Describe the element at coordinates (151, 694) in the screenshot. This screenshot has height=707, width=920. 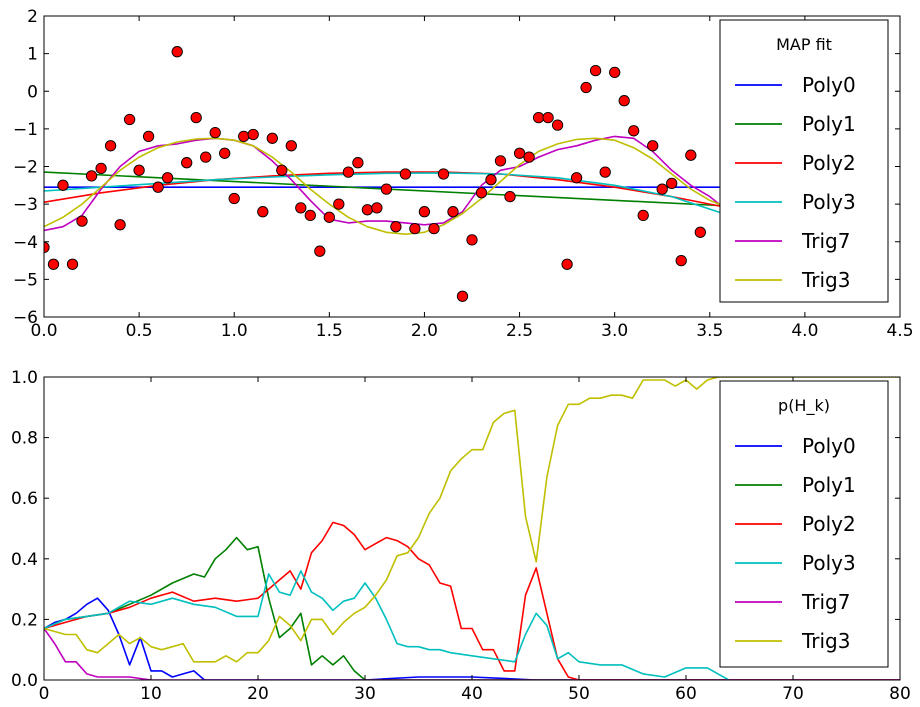
I see `x-tick-label: 10` at that location.